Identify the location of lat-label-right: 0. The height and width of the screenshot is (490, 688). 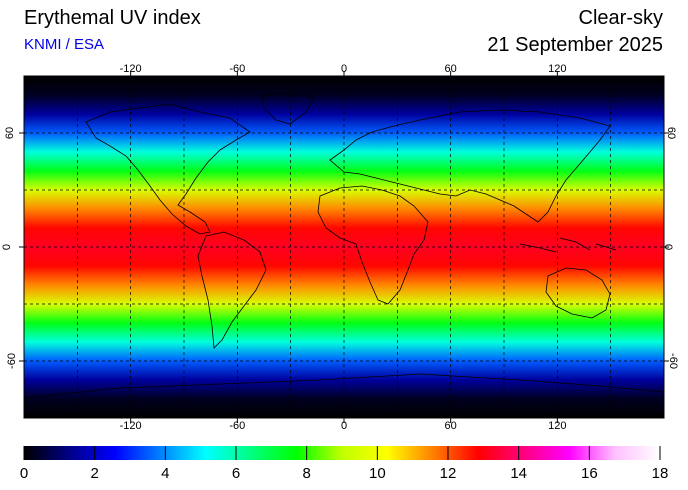
(668, 247).